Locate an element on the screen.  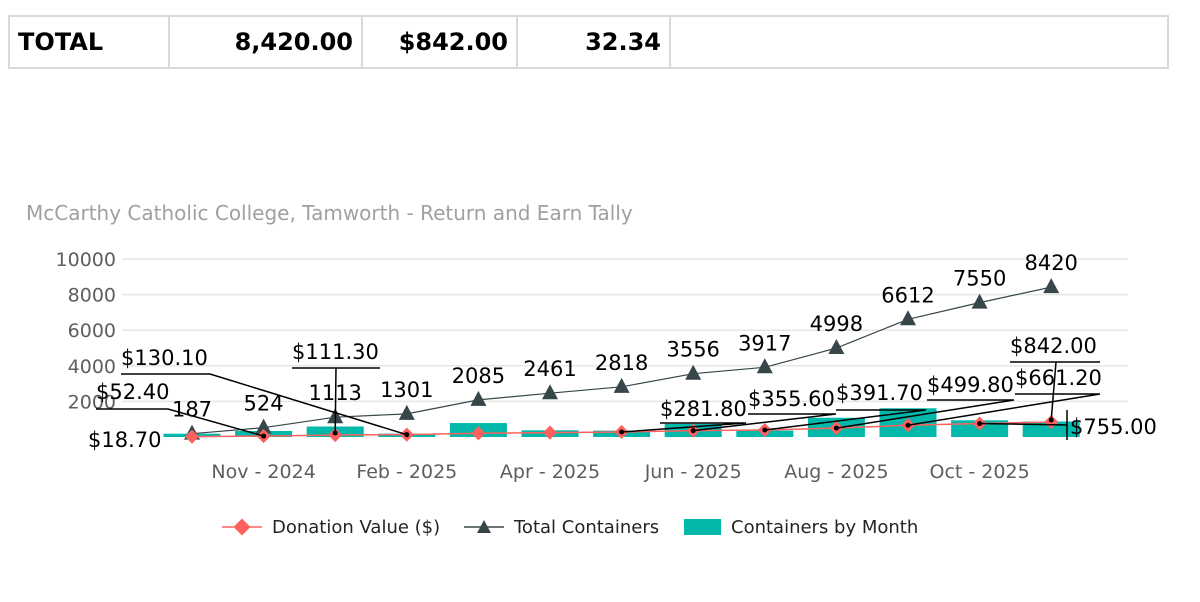
total-label: TOTAL is located at coordinates (89, 42).